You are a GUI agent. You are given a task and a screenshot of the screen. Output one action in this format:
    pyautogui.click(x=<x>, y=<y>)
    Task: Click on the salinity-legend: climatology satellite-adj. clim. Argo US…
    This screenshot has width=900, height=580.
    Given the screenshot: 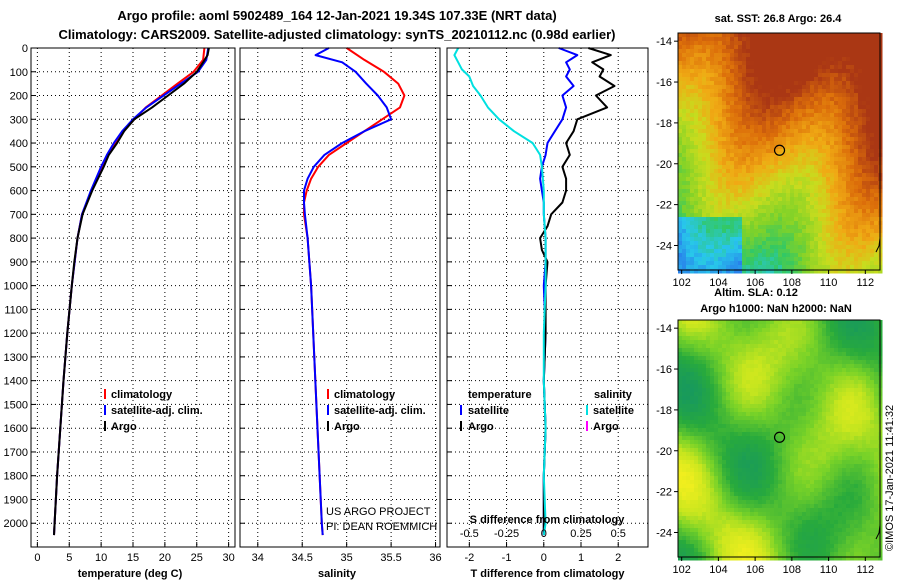 What is the action you would take?
    pyautogui.click(x=381, y=461)
    